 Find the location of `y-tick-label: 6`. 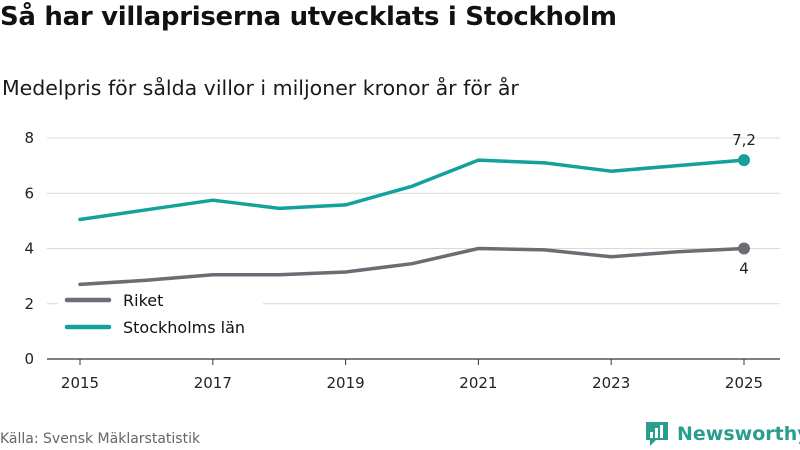

y-tick-label: 6 is located at coordinates (29, 193).